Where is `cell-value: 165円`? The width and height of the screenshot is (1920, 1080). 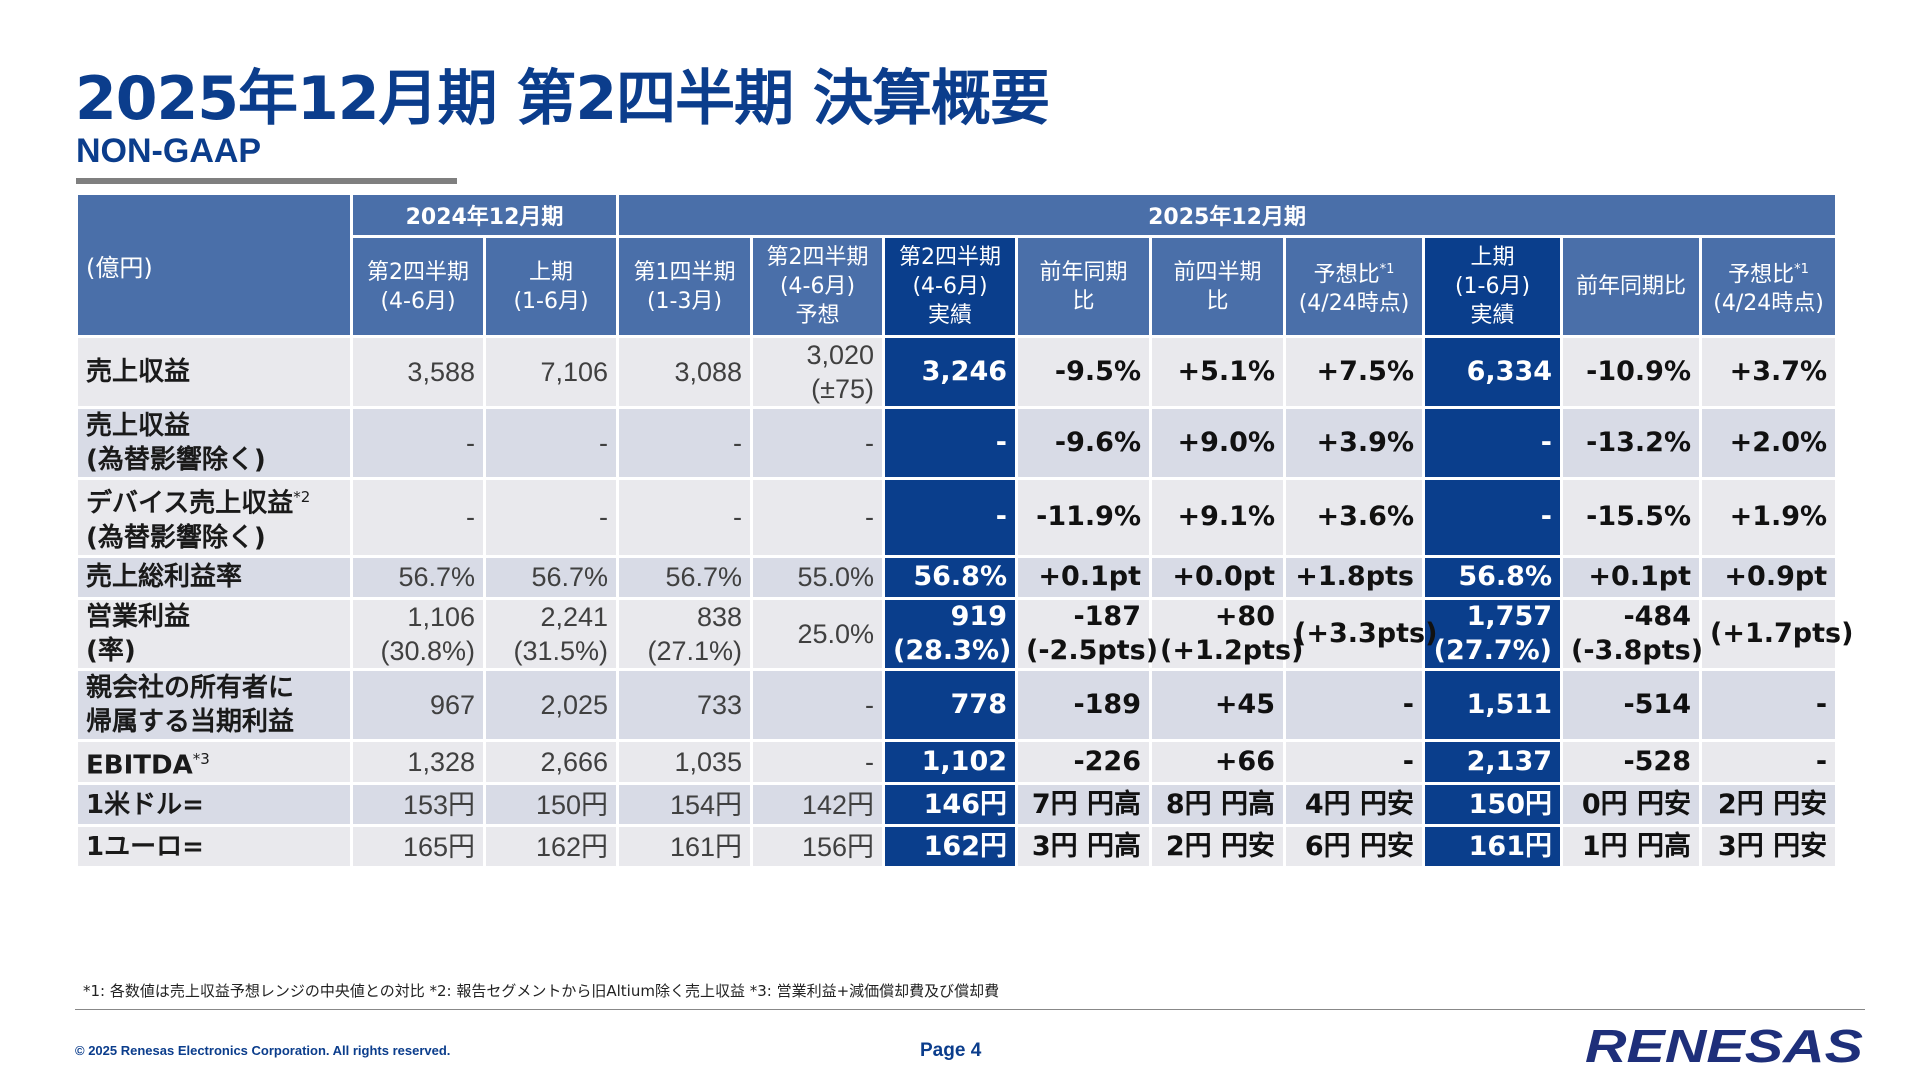 cell-value: 165円 is located at coordinates (438, 846).